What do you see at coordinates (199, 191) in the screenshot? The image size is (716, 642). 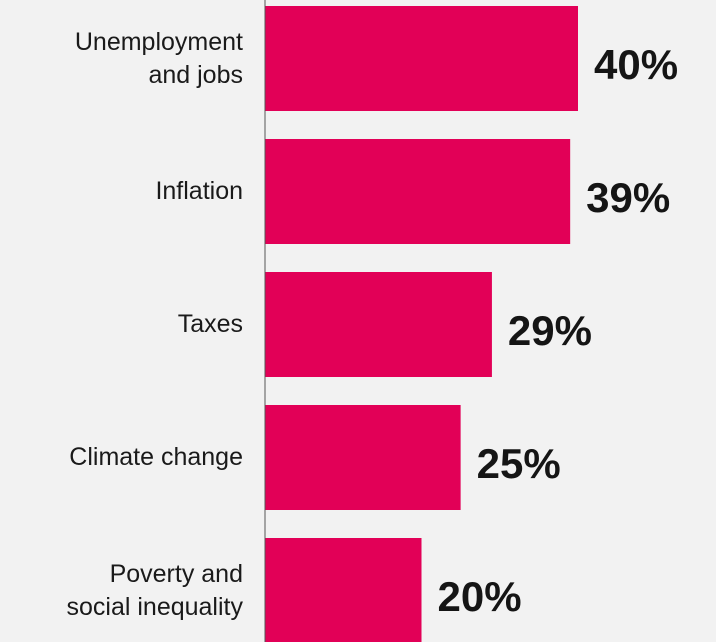 I see `category-label: Inflation` at bounding box center [199, 191].